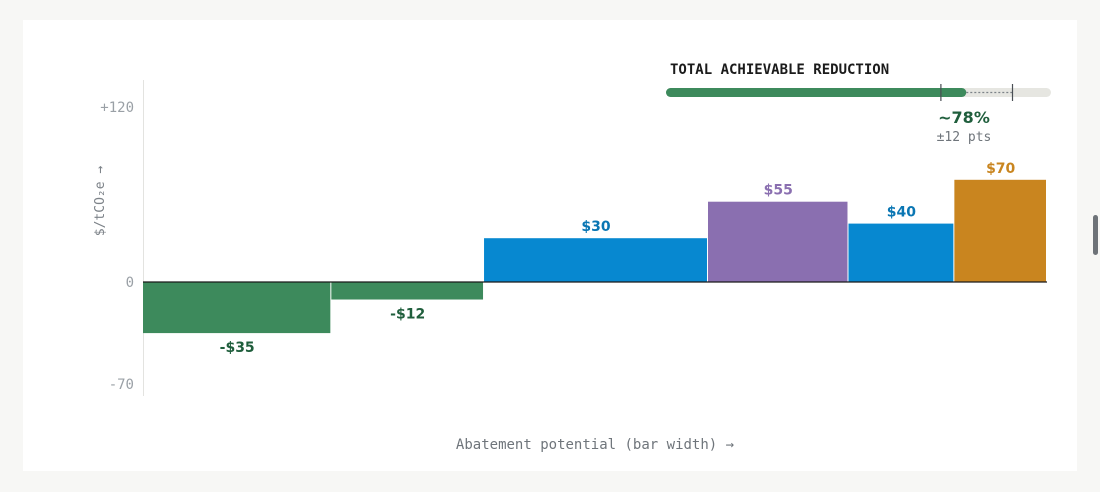  Describe the element at coordinates (595, 445) in the screenshot. I see `x-axis-label: Abatement potential (bar width) →` at that location.